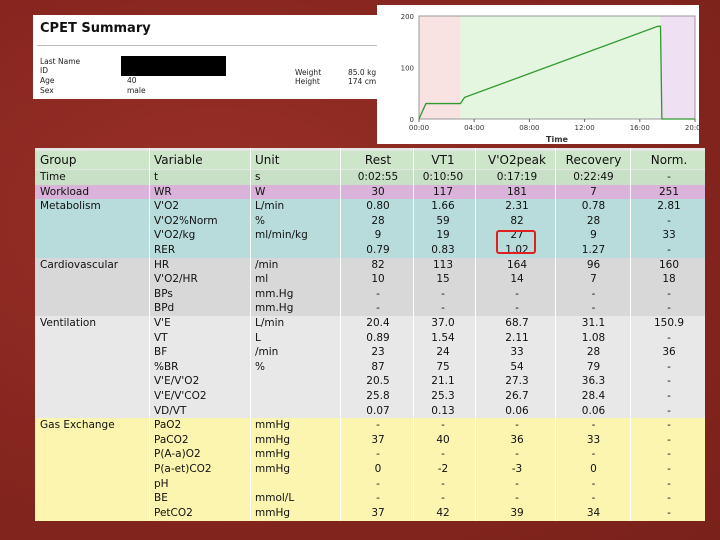 This screenshot has height=540, width=720. What do you see at coordinates (267, 160) in the screenshot?
I see `header-unit: Unit` at bounding box center [267, 160].